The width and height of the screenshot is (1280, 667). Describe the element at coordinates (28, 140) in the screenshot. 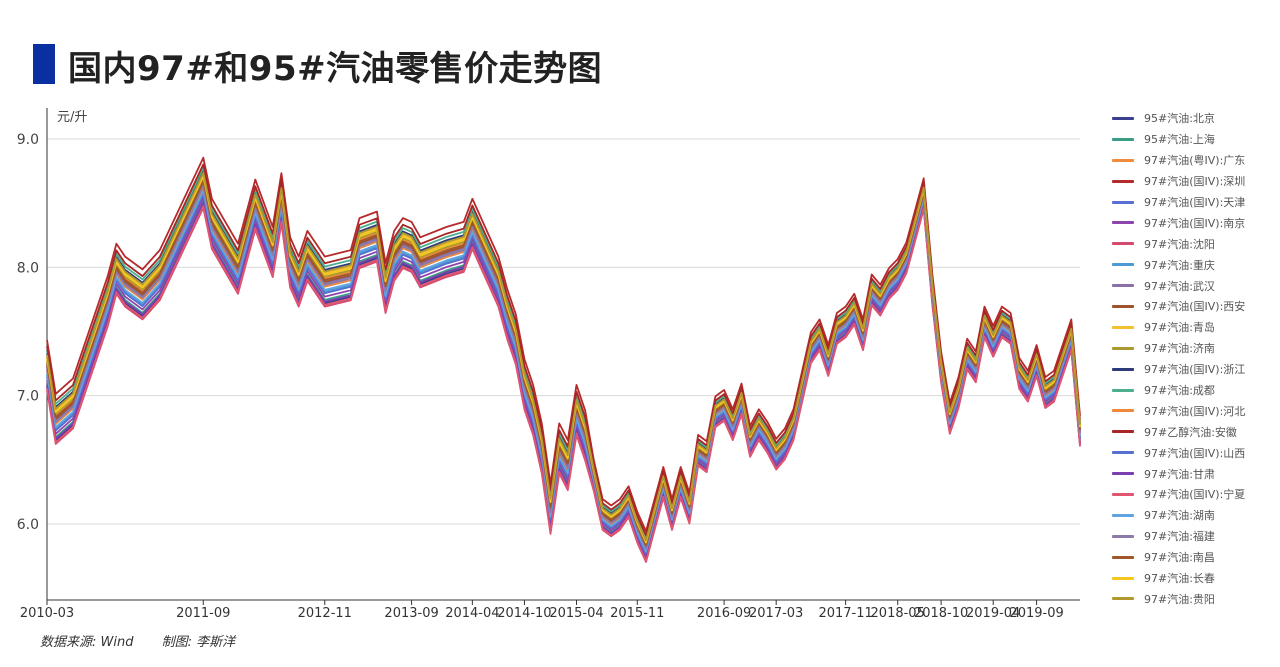

I see `y-tick-label: 9.0` at that location.